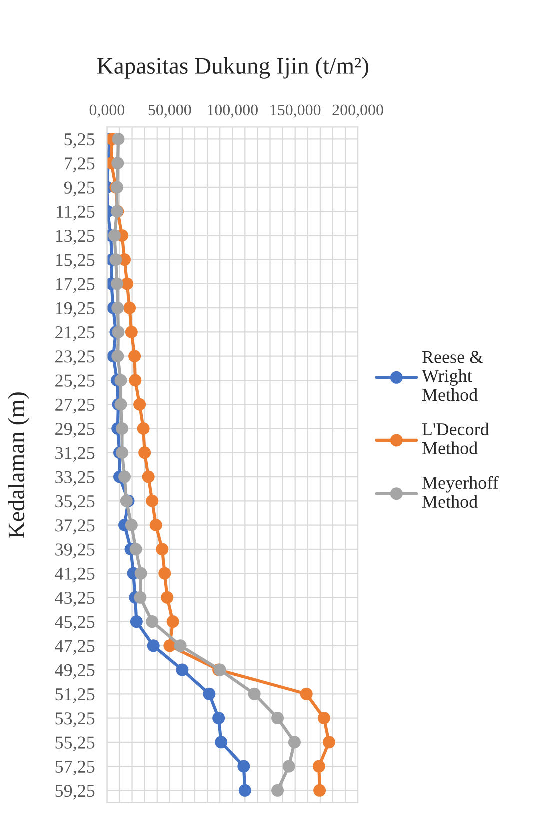  I want to click on y-axis-title: Kedalaman (m), so click(19, 465).